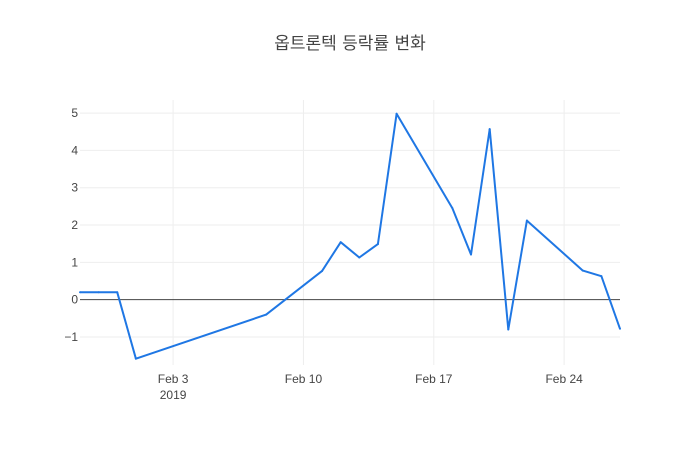 This screenshot has width=700, height=450. Describe the element at coordinates (173, 395) in the screenshot. I see `x-tick-sublabel: 2019` at that location.